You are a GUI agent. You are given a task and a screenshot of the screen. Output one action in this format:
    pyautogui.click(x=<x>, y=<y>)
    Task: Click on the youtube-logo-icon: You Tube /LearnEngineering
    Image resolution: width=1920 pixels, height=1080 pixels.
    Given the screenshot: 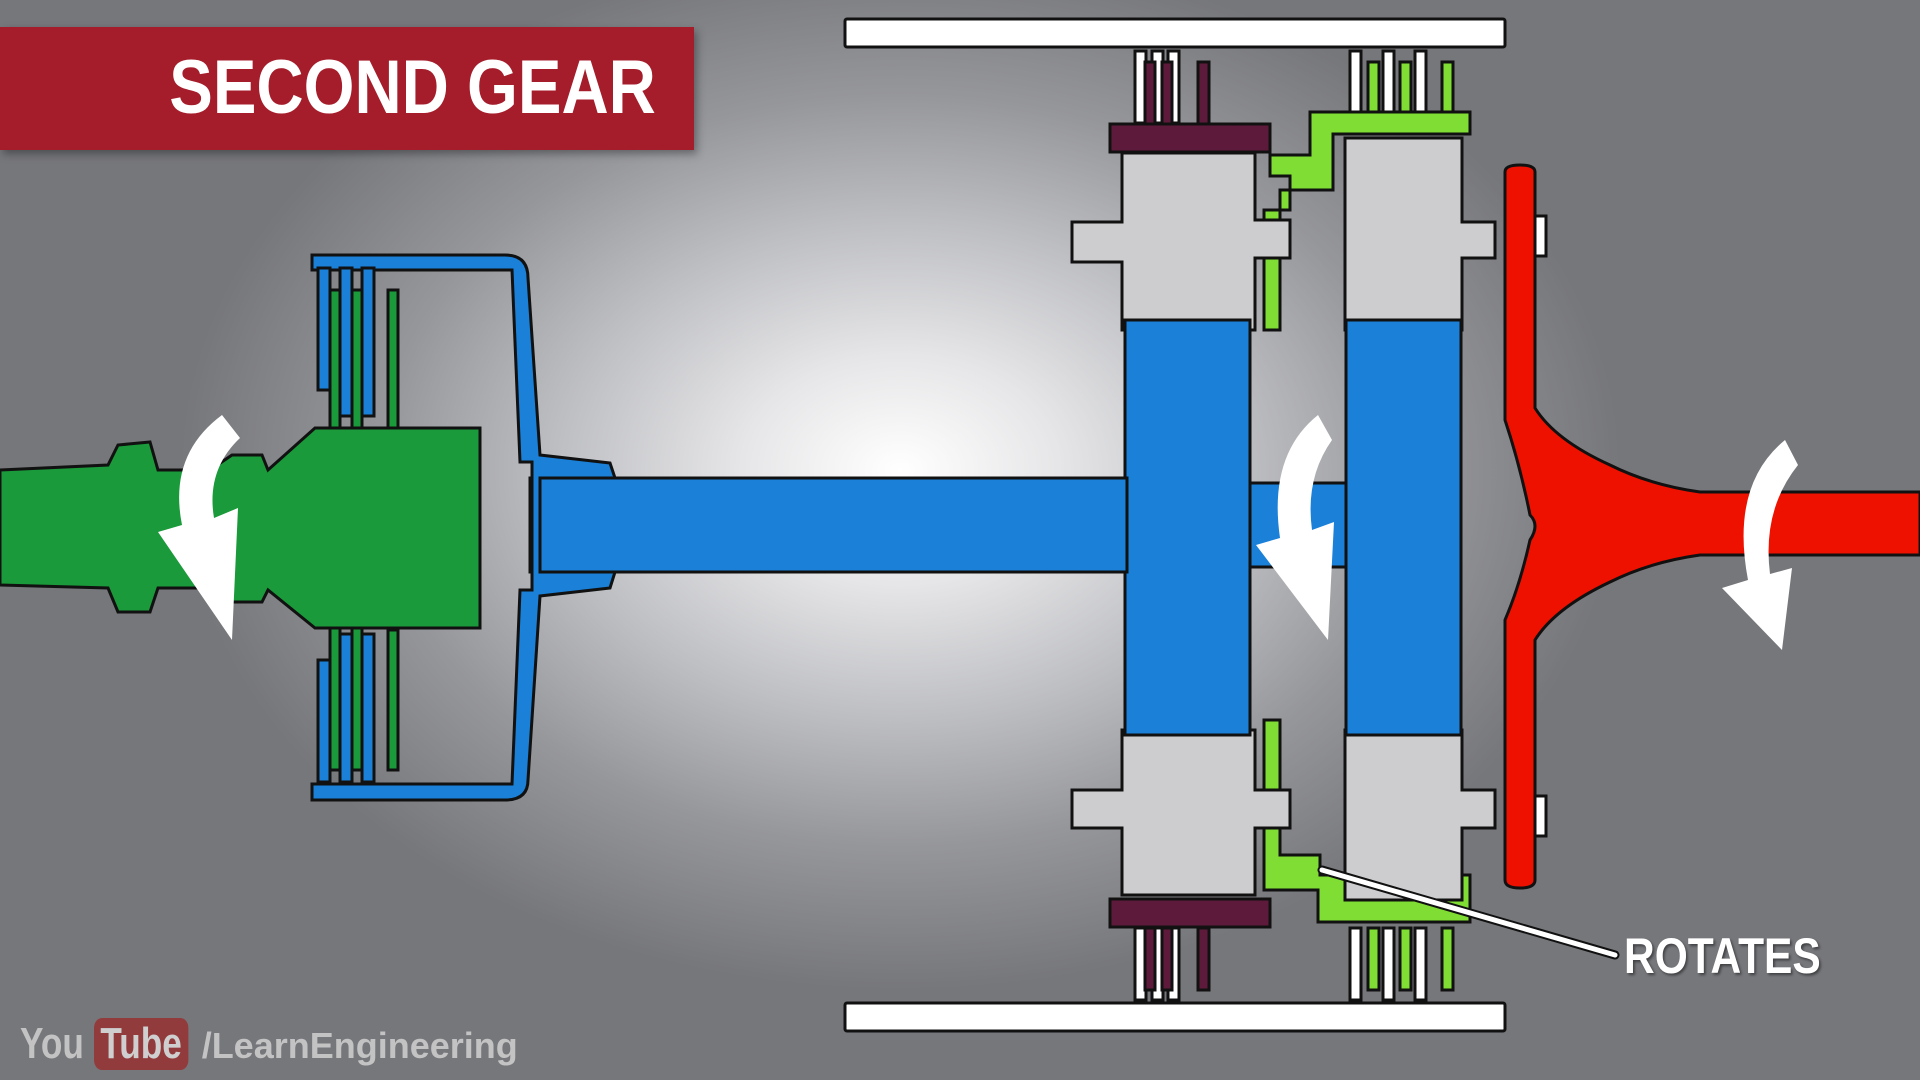 What is the action you would take?
    pyautogui.click(x=269, y=1040)
    